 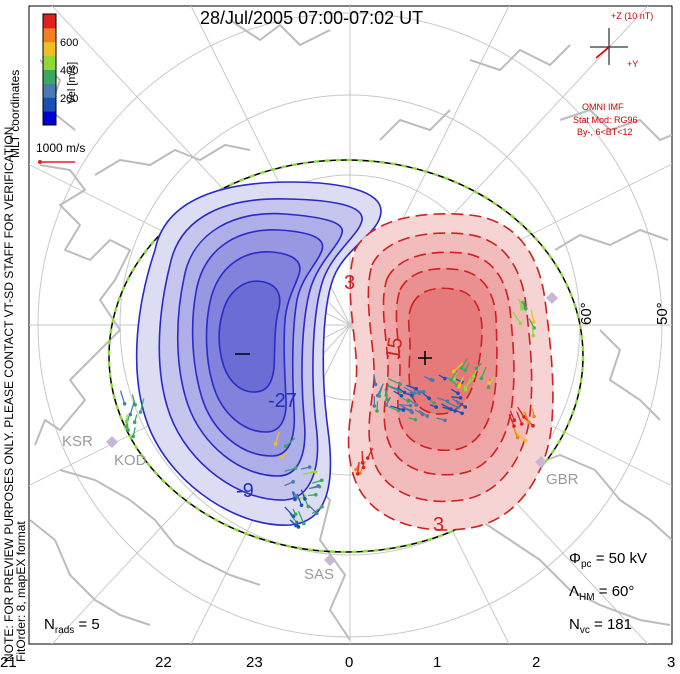 What do you see at coordinates (61, 148) in the screenshot?
I see `reference-vector-label: 1000 m/s` at bounding box center [61, 148].